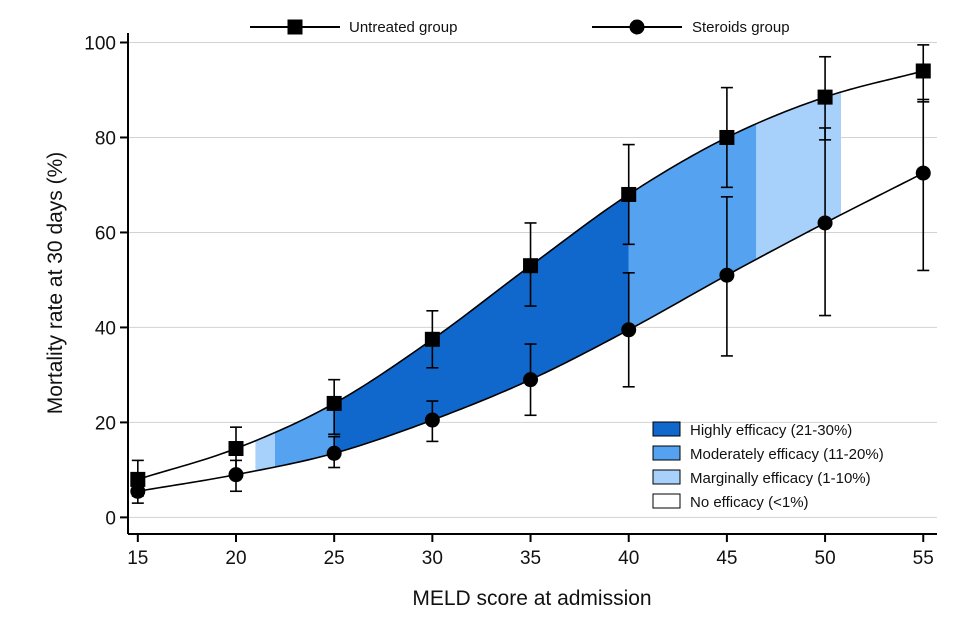 The image size is (977, 627). I want to click on efficacy-label-marginal: Marginally efficacy (1-10%), so click(780, 478).